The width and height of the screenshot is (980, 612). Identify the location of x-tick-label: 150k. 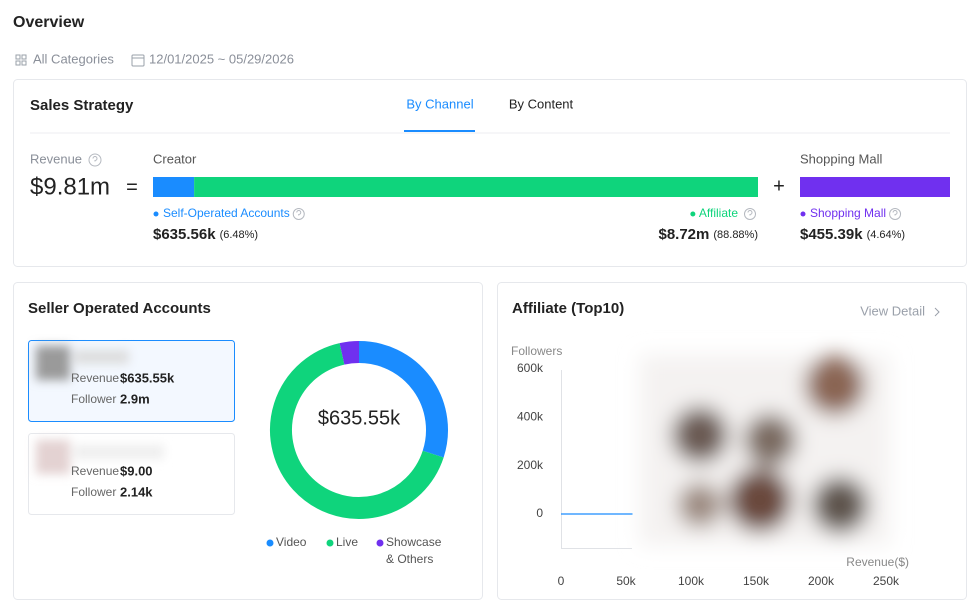
(756, 581).